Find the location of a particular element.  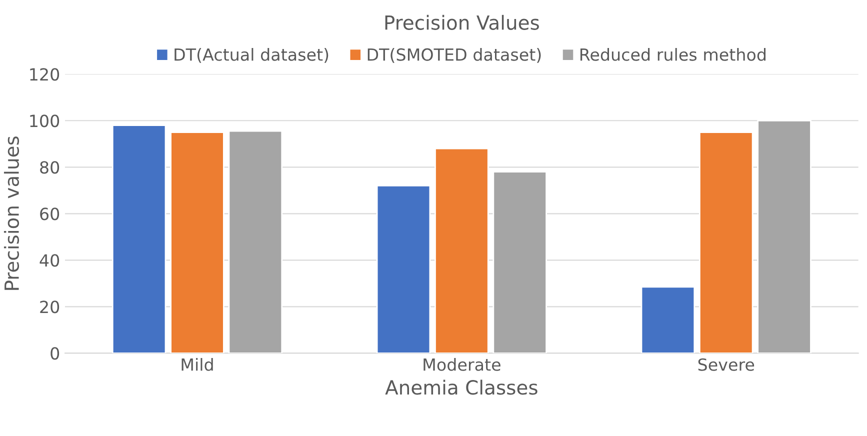

y-tick-label: 0 is located at coordinates (55, 353).